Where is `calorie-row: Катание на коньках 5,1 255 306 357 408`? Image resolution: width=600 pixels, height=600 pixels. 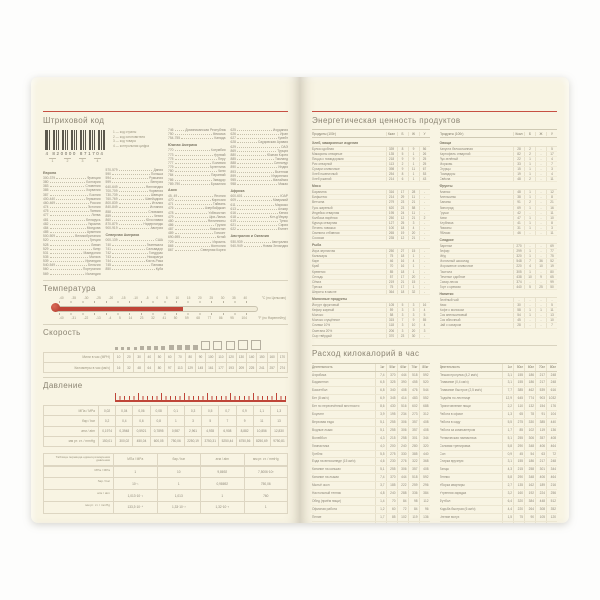 calorie-row: Катание на коньках 5,1 255 306 357 408 is located at coordinates (371, 470).